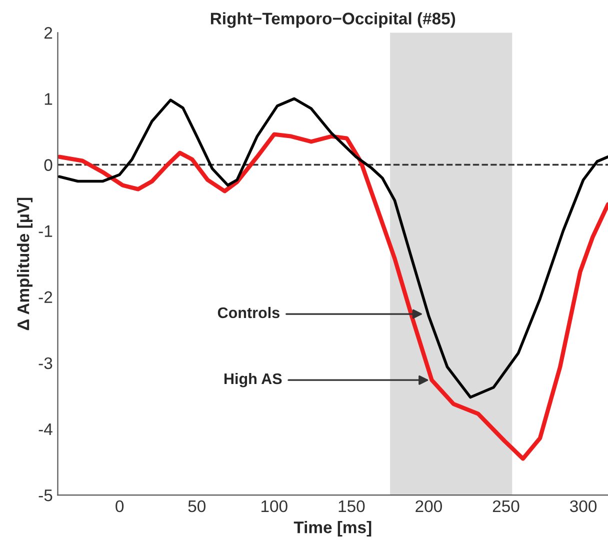  What do you see at coordinates (24, 264) in the screenshot?
I see `y-axis-title: Δ Amplitude [µV]` at bounding box center [24, 264].